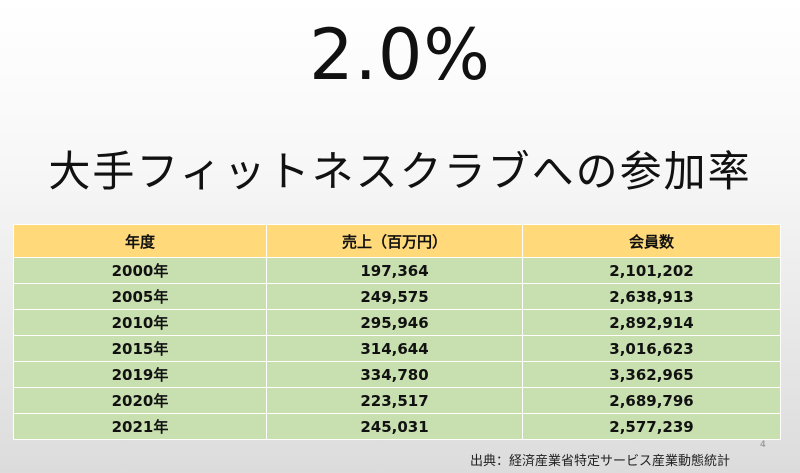 This screenshot has height=473, width=800. Describe the element at coordinates (394, 296) in the screenshot. I see `cell-sales: 249,575` at that location.